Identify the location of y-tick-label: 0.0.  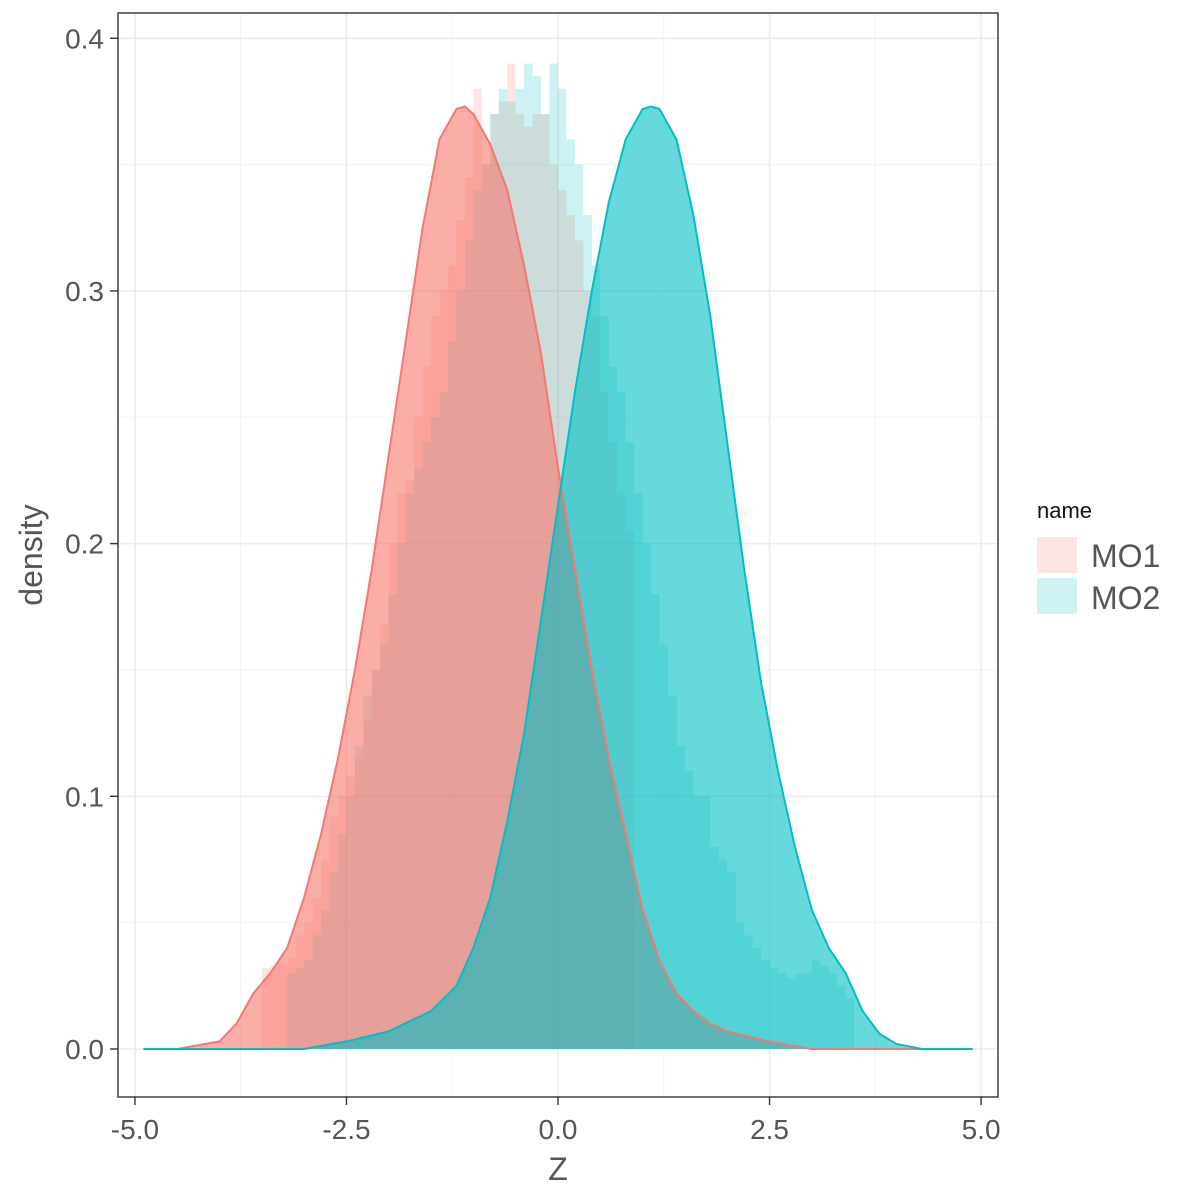
(84, 1049).